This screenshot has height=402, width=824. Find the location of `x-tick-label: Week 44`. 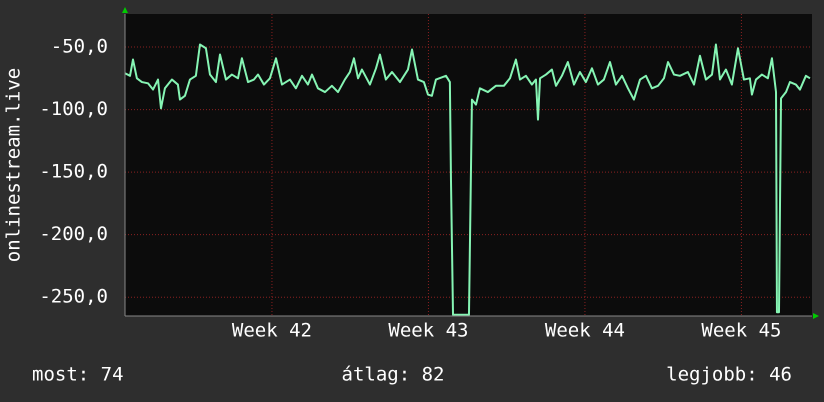

x-tick-label: Week 44 is located at coordinates (585, 331).